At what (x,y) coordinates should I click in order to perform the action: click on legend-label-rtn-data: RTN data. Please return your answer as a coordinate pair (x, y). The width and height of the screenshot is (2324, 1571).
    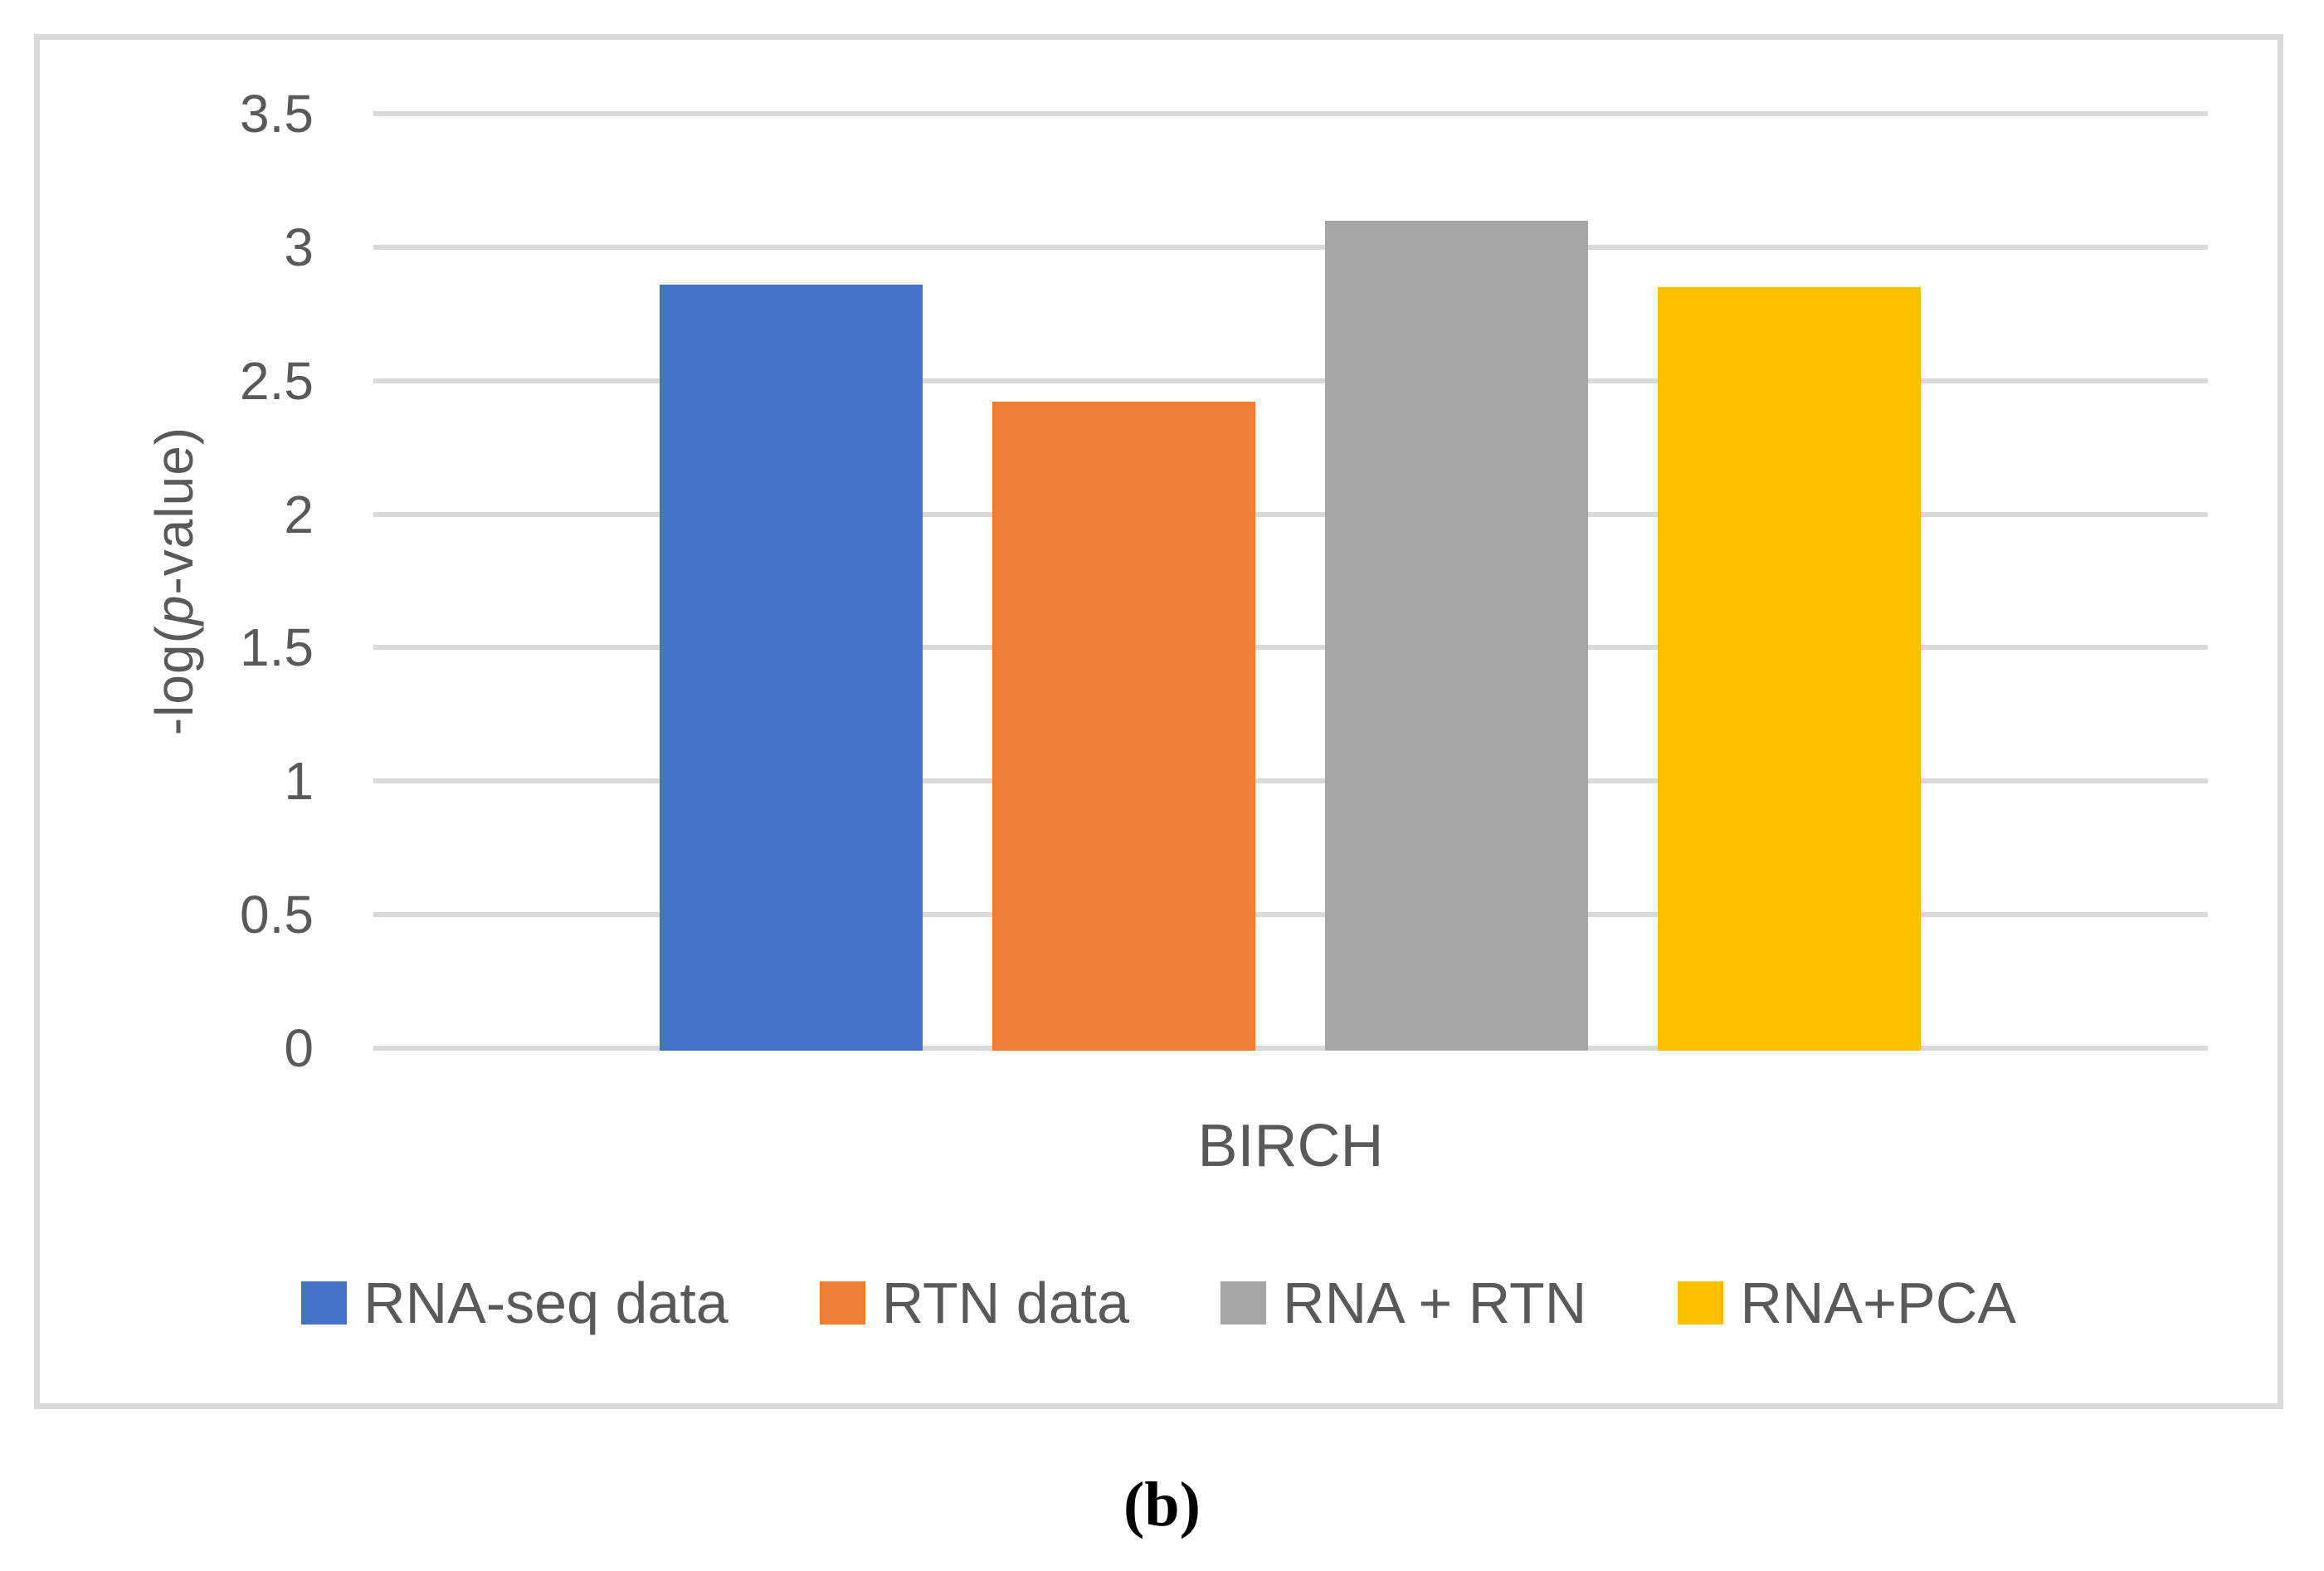
    Looking at the image, I should click on (1005, 1303).